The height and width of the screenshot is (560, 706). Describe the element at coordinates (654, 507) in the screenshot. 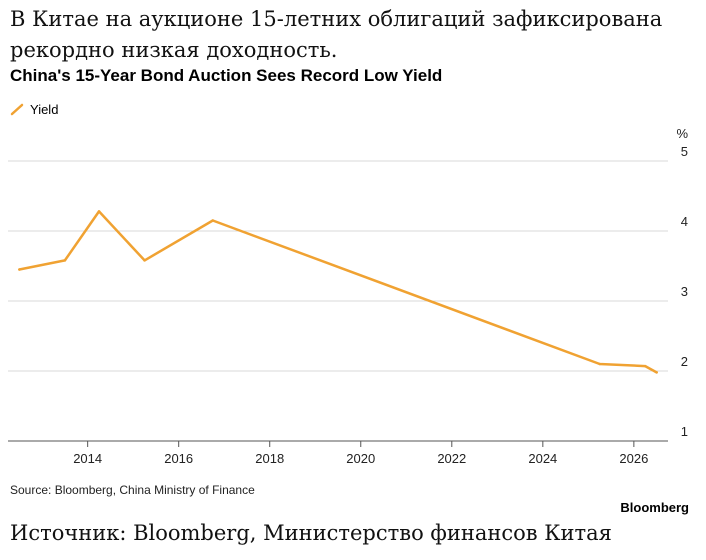

I see `bloomberg-logo: Bloomberg` at that location.